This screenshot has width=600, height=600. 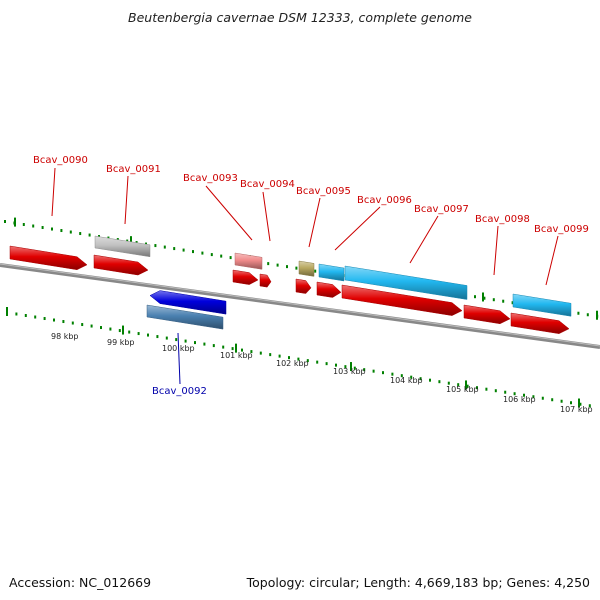 What do you see at coordinates (462, 389) in the screenshot?
I see `tick-label: 105 kbp` at bounding box center [462, 389].